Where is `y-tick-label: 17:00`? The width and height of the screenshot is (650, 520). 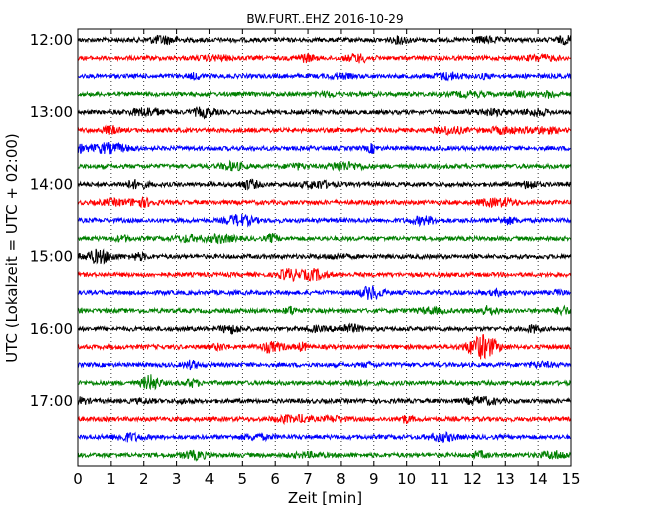
y-tick-label: 17:00 is located at coordinates (51, 401).